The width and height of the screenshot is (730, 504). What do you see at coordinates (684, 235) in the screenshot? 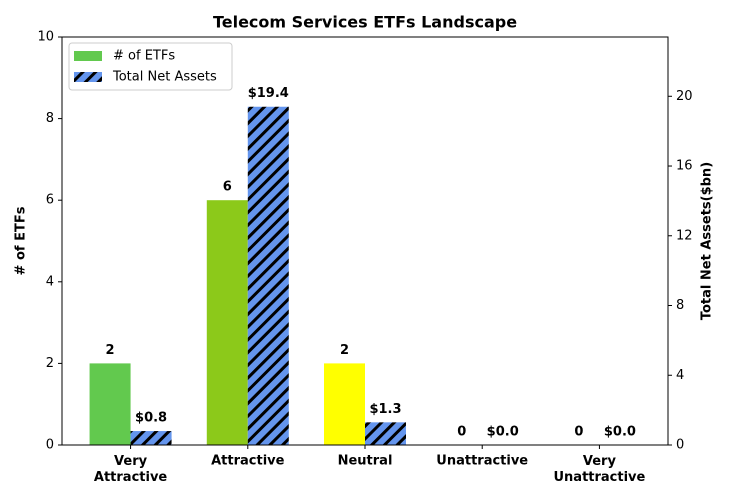
I see `y2-tick-label: 12` at bounding box center [684, 235].